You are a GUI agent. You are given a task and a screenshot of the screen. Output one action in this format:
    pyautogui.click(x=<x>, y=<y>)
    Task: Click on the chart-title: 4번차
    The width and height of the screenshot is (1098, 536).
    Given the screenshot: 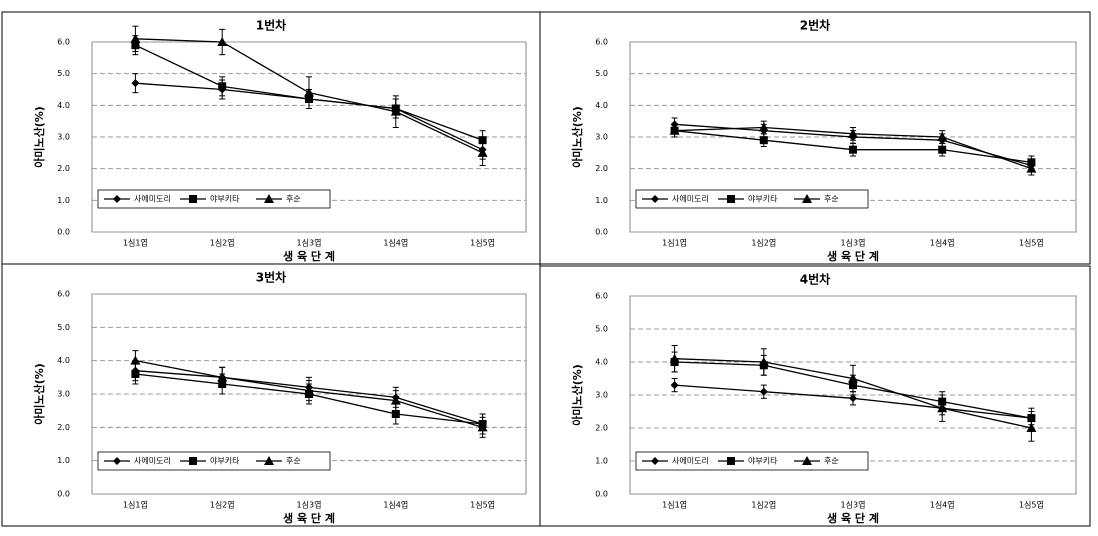 What is the action you would take?
    pyautogui.click(x=815, y=279)
    